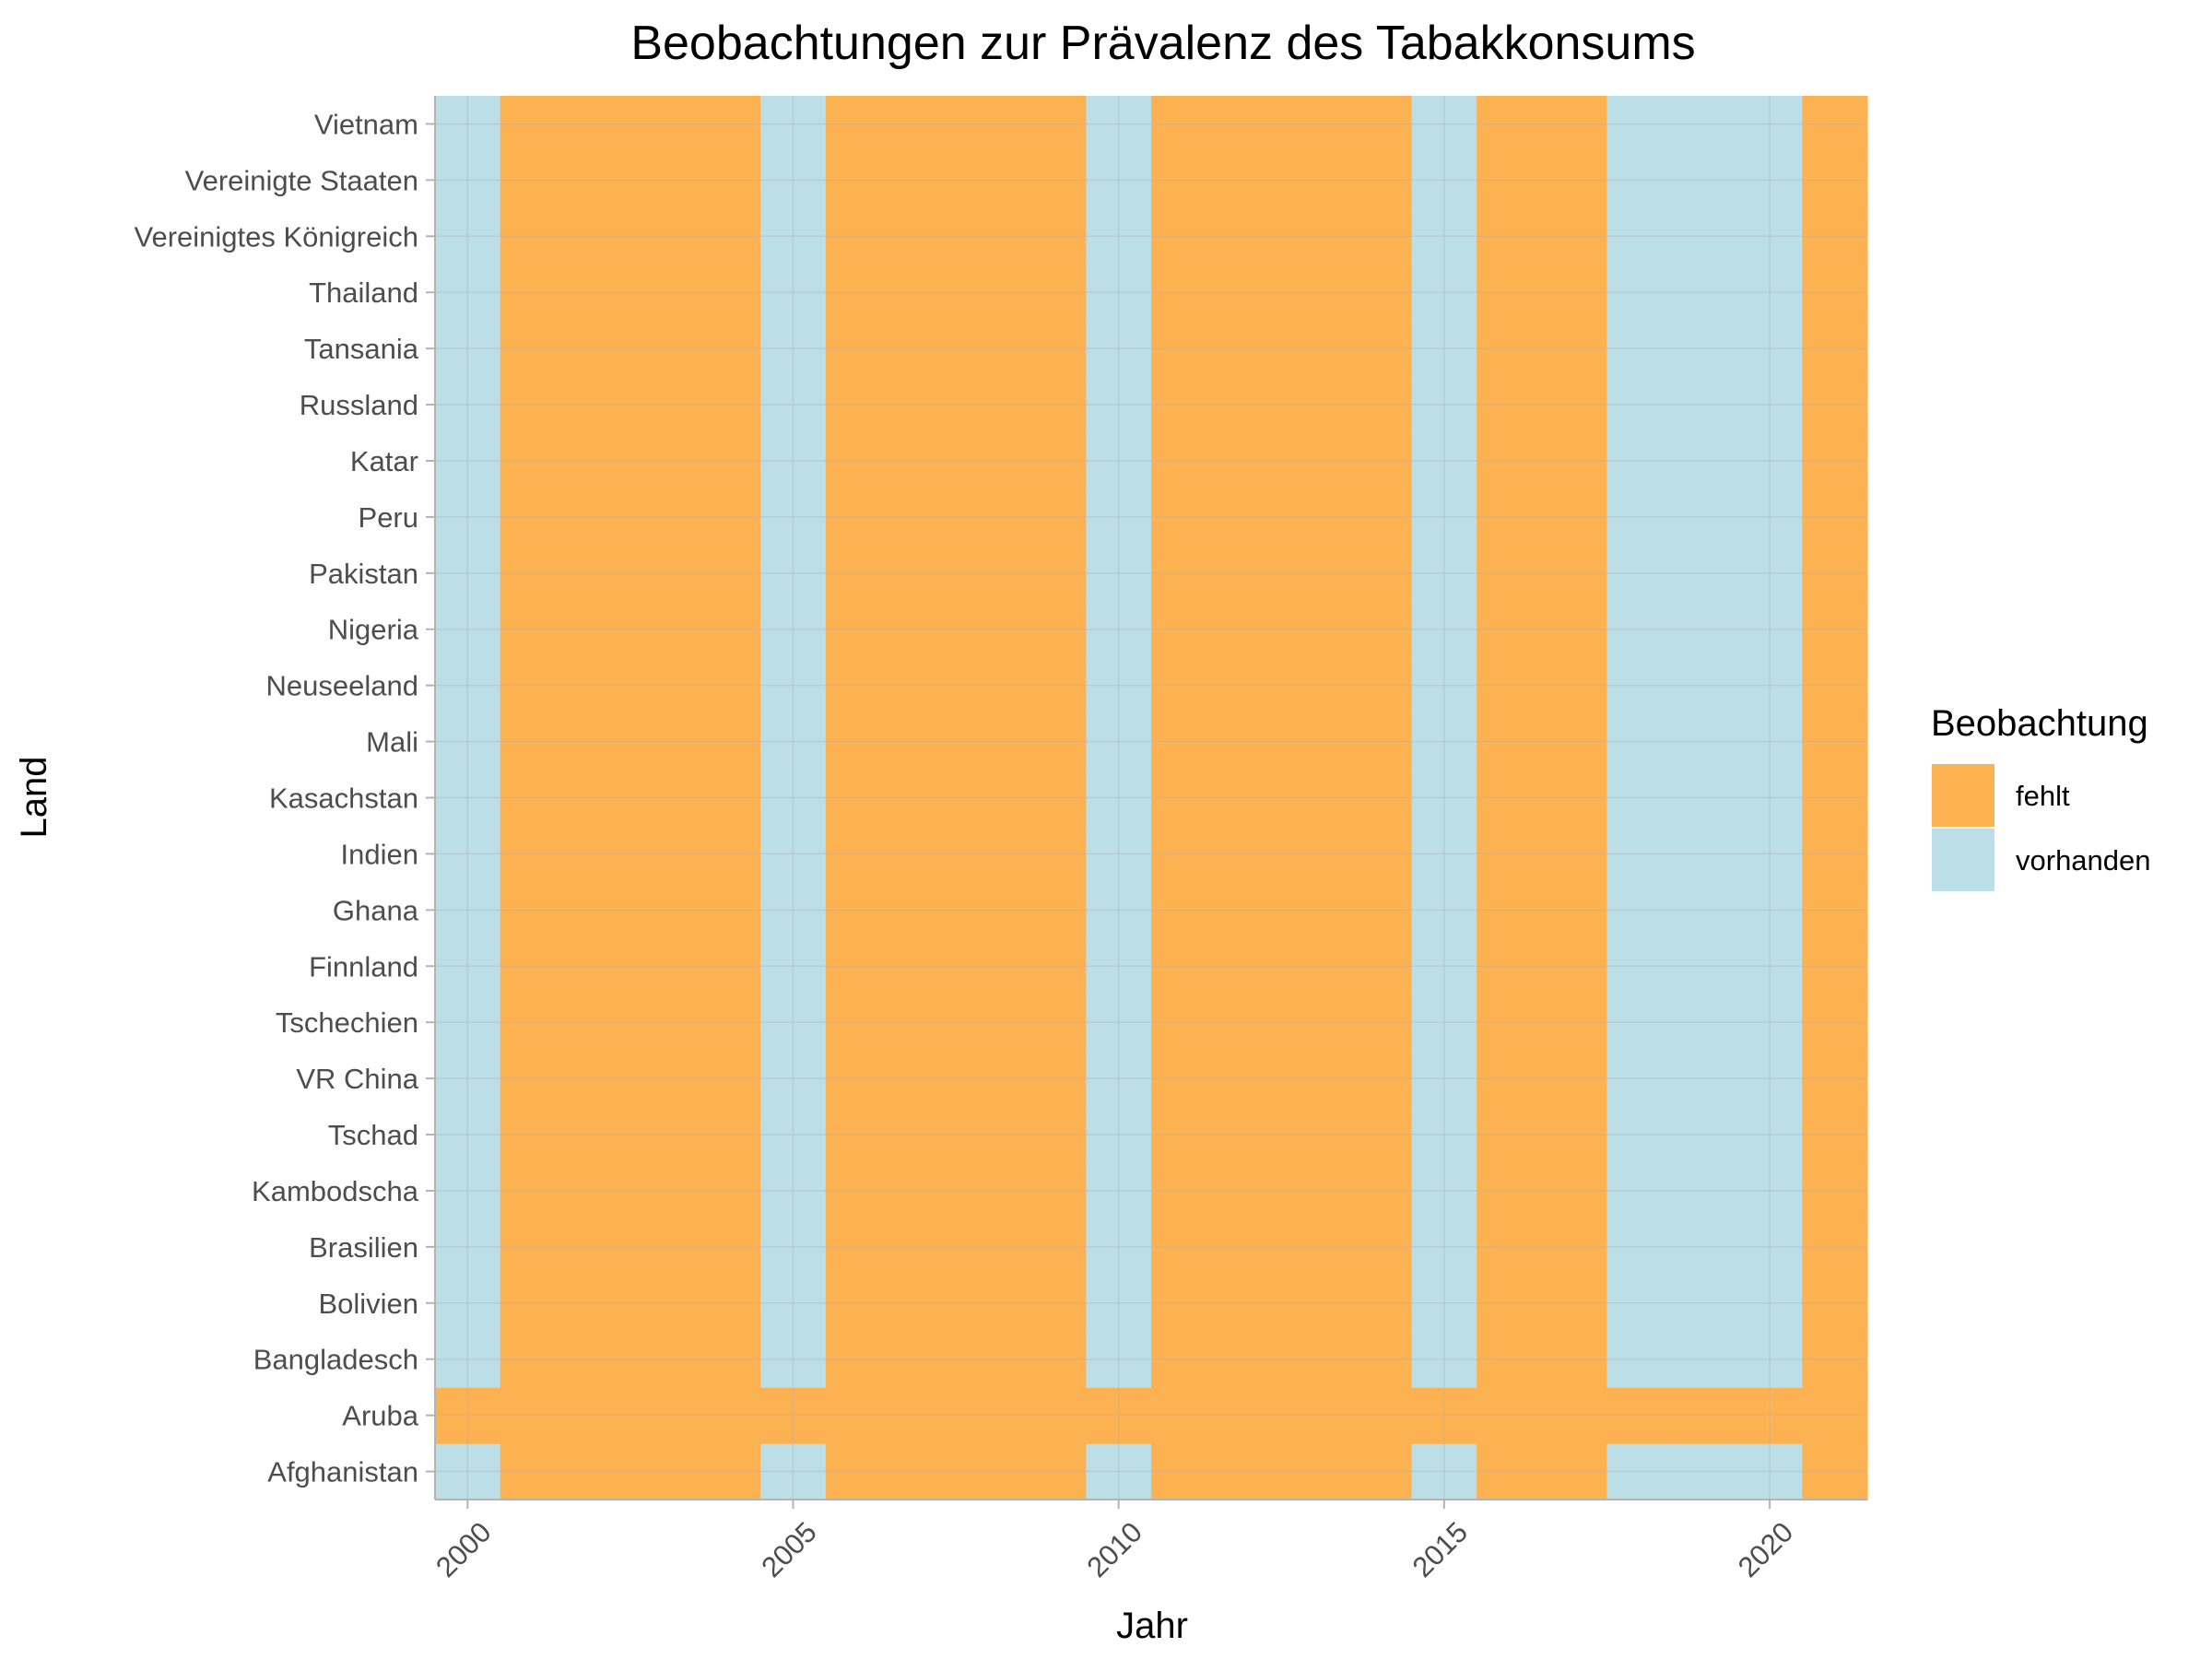 Image resolution: width=2212 pixels, height=1659 pixels. I want to click on y-axis-title: Land, so click(34, 798).